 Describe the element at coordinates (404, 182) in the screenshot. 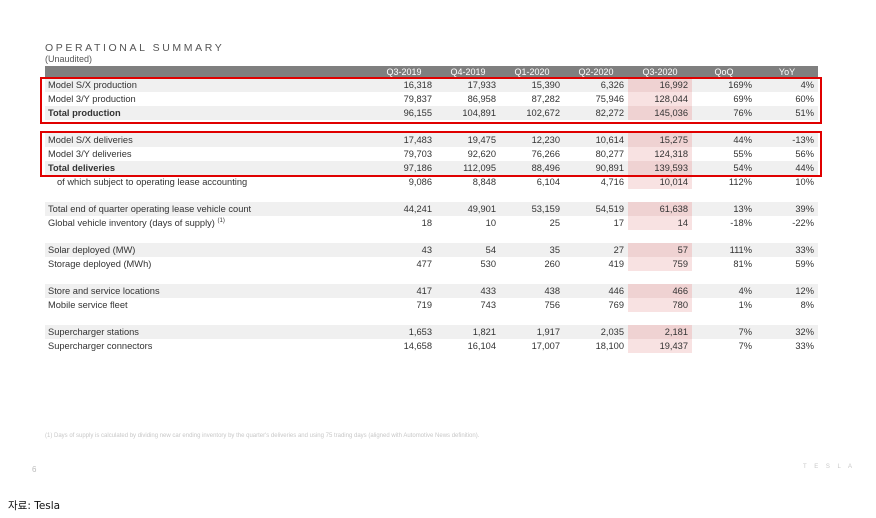

I see `cell-value: 9,086` at that location.